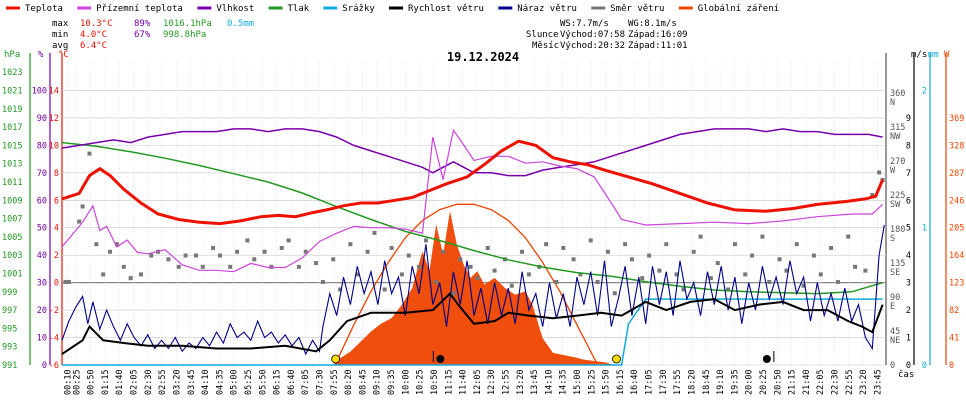 The width and height of the screenshot is (966, 404). What do you see at coordinates (54, 146) in the screenshot?
I see `temp-tick: 10` at bounding box center [54, 146].